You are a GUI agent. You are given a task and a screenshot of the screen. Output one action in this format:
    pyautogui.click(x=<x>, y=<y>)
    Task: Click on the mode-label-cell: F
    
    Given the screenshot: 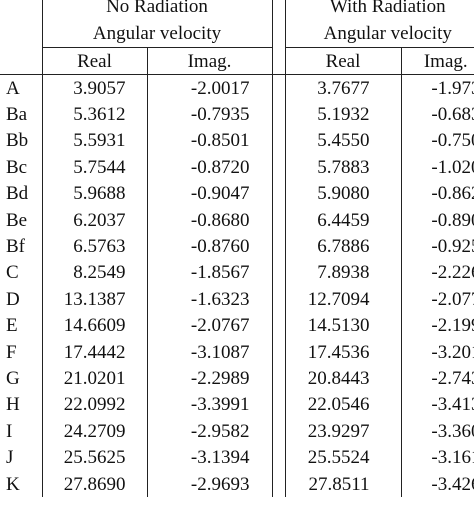 What is the action you would take?
    pyautogui.click(x=21, y=352)
    